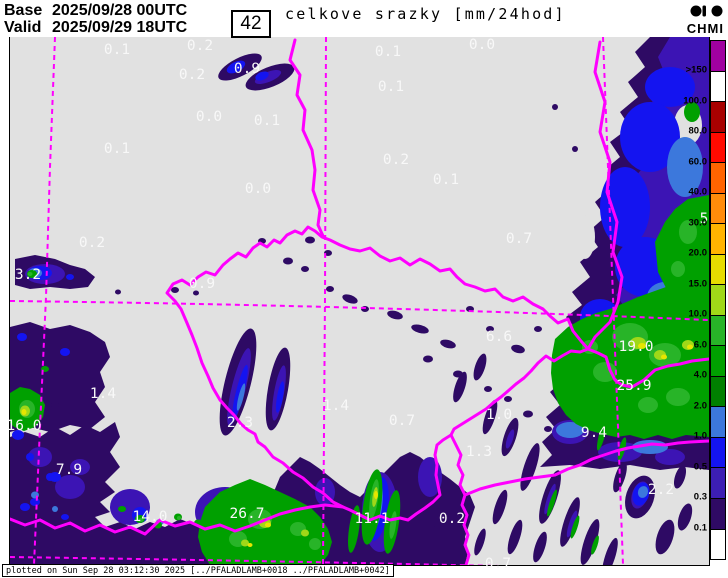  I want to click on chmi-logo-text: CHMI, so click(705, 28).